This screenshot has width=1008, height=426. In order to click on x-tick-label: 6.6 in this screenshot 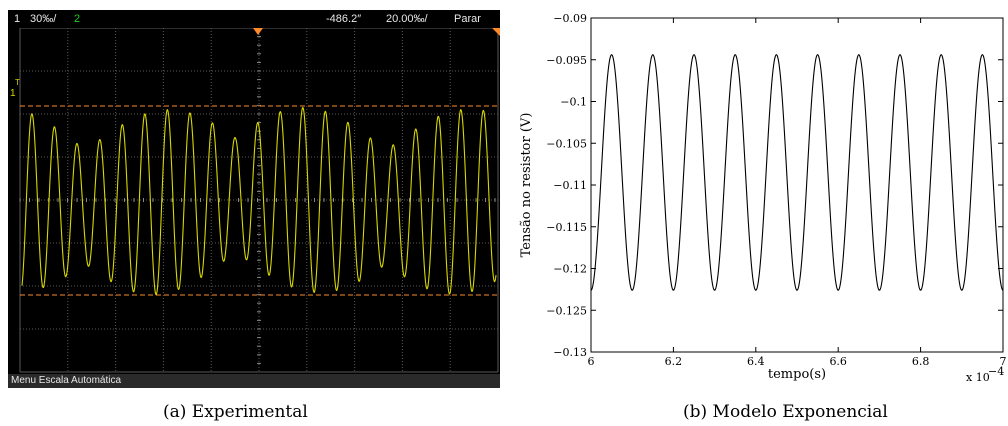, I will do `click(838, 361)`.